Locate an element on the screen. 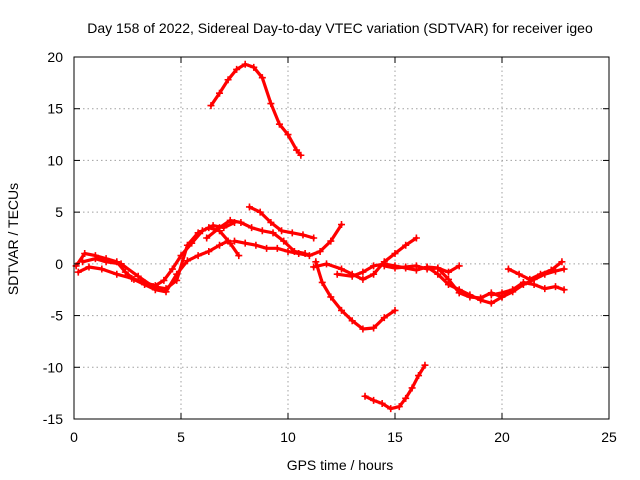 The width and height of the screenshot is (640, 480). y-tick-label: 10 is located at coordinates (55, 160).